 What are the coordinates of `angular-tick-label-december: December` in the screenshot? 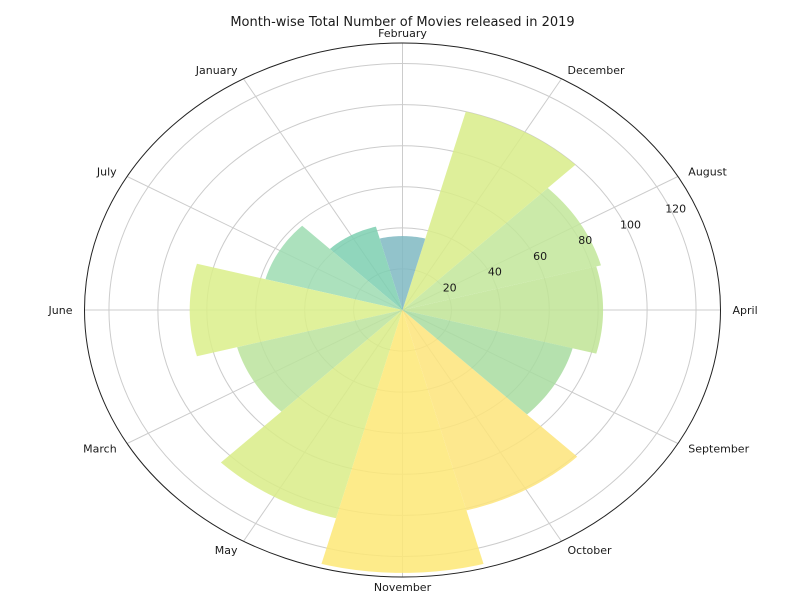 It's located at (597, 70).